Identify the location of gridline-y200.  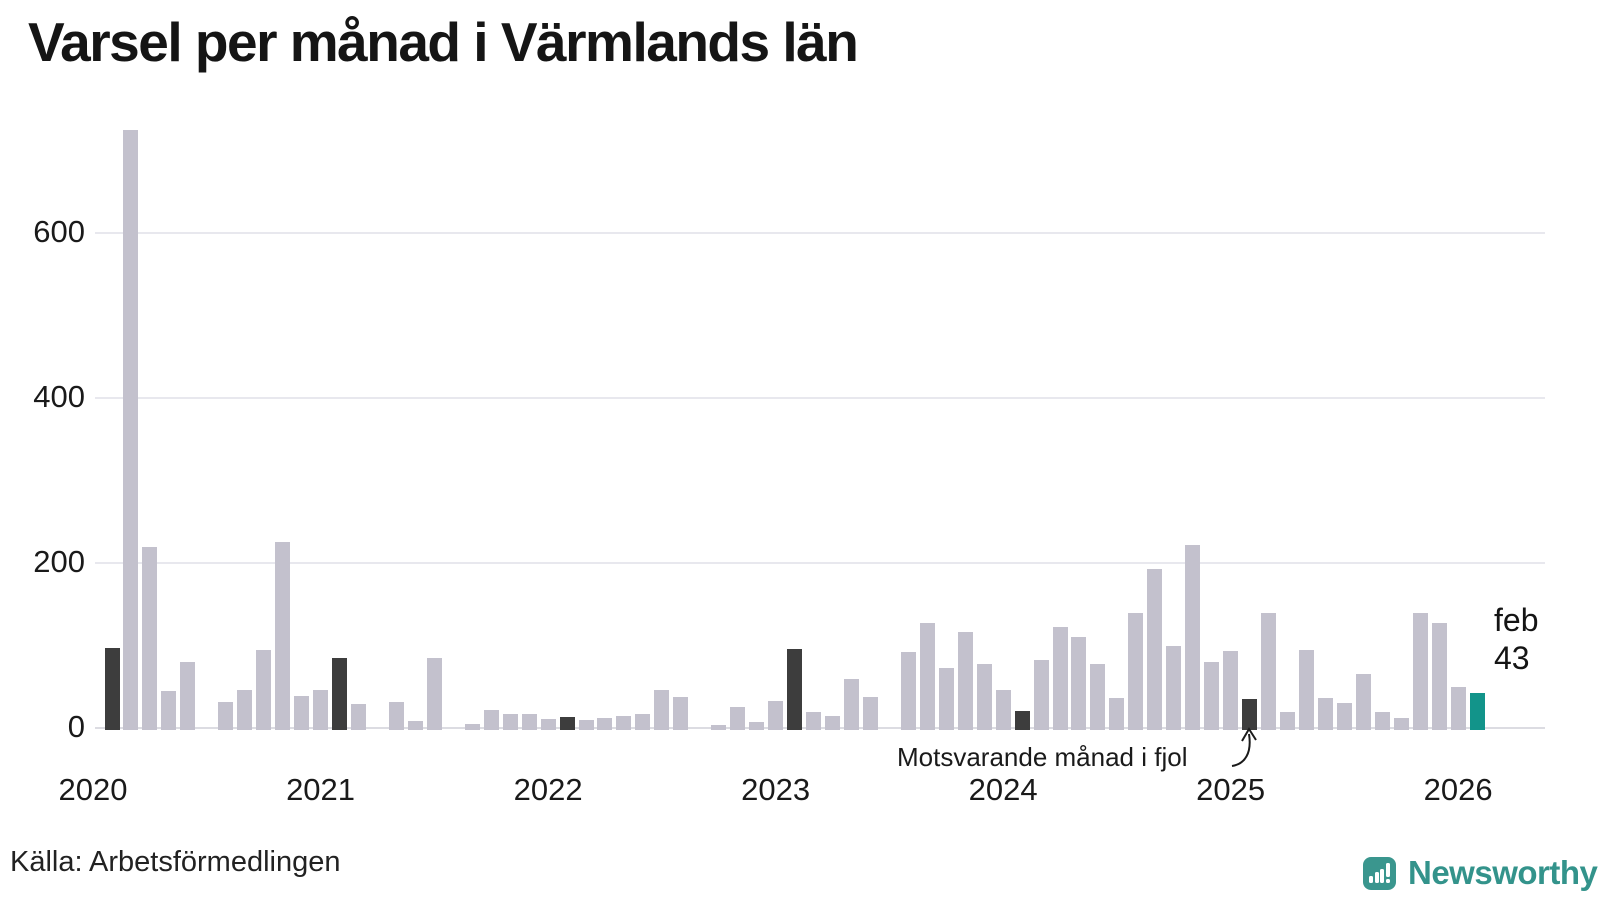
(820, 563).